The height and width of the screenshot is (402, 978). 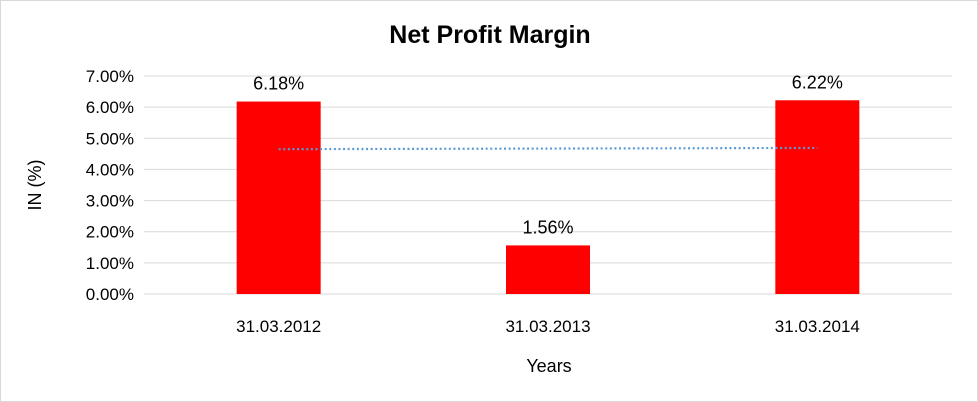 What do you see at coordinates (278, 326) in the screenshot?
I see `x-tick-label: 31.03.2012` at bounding box center [278, 326].